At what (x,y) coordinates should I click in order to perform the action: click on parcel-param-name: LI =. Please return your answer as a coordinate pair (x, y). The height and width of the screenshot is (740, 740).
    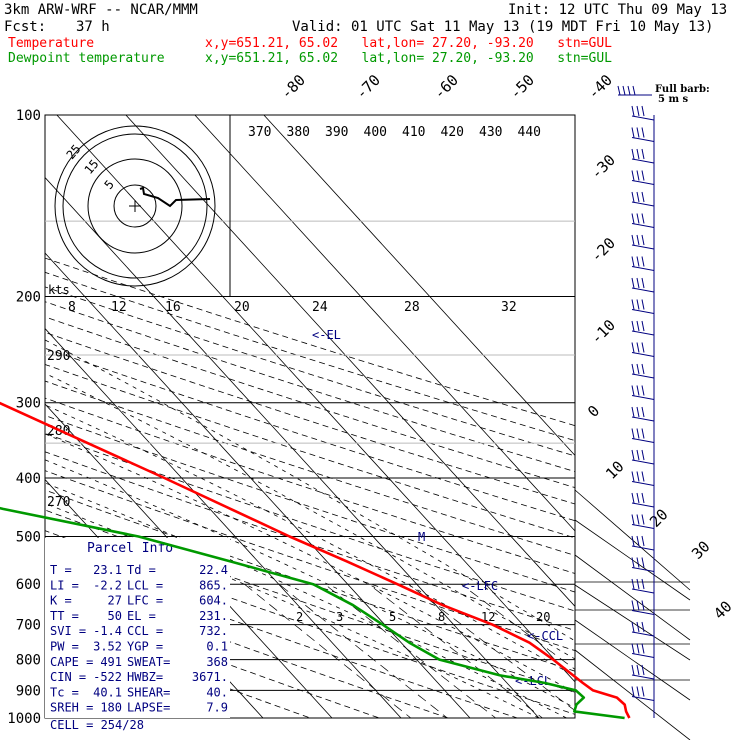
    Looking at the image, I should click on (64, 585).